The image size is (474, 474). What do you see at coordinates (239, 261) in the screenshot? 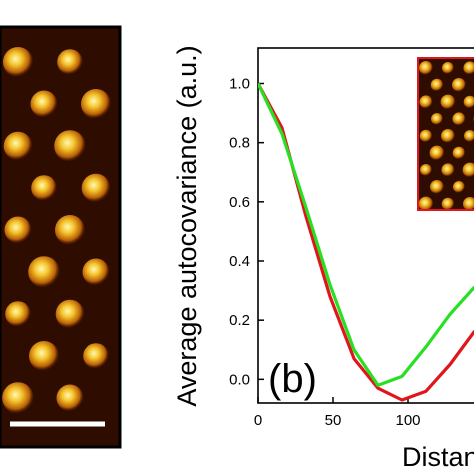
I see `y-tick-label: 0.4` at bounding box center [239, 261].